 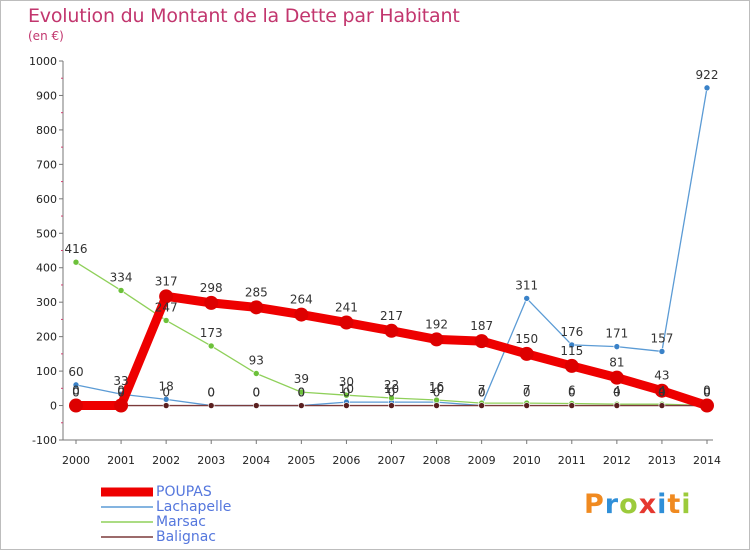 What do you see at coordinates (526, 339) in the screenshot?
I see `data-label-poupas: 150` at bounding box center [526, 339].